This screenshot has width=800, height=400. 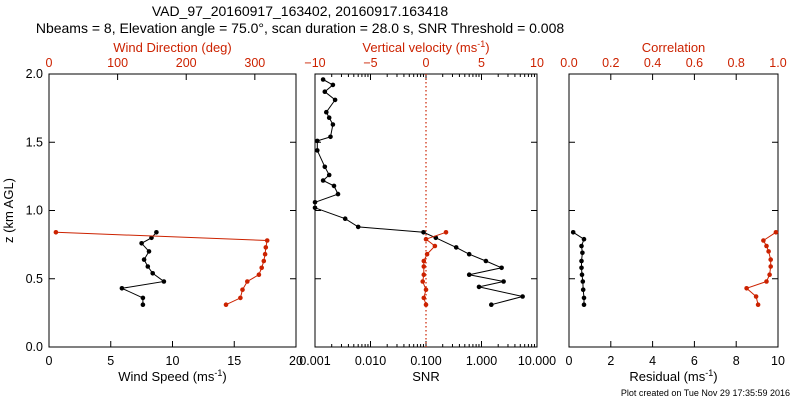 What do you see at coordinates (777, 63) in the screenshot?
I see `top-tick-label: 1.0` at bounding box center [777, 63].